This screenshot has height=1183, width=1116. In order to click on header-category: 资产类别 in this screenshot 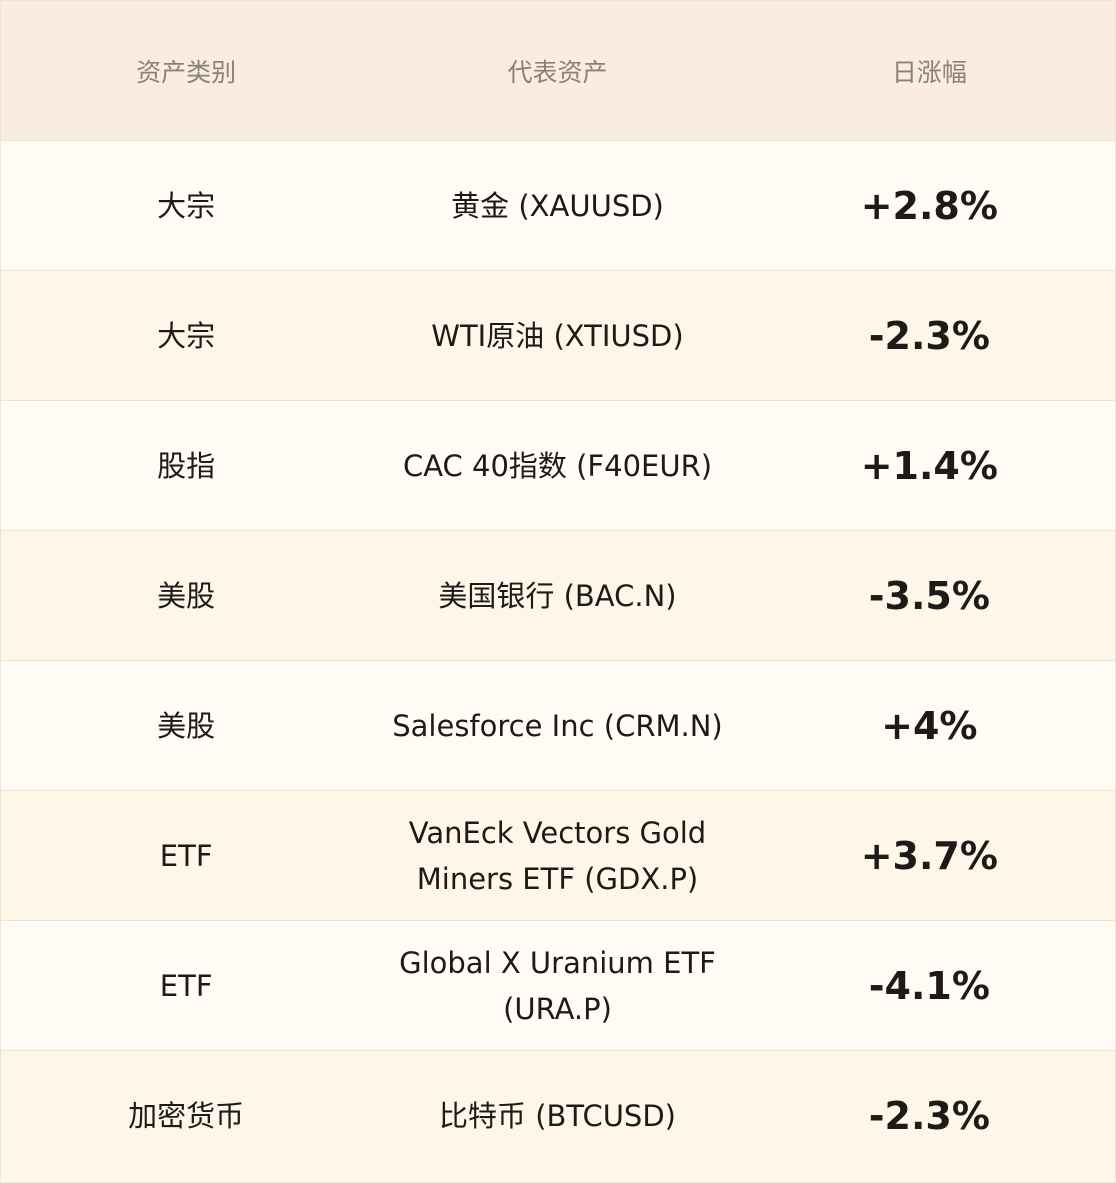, I will do `click(186, 72)`.